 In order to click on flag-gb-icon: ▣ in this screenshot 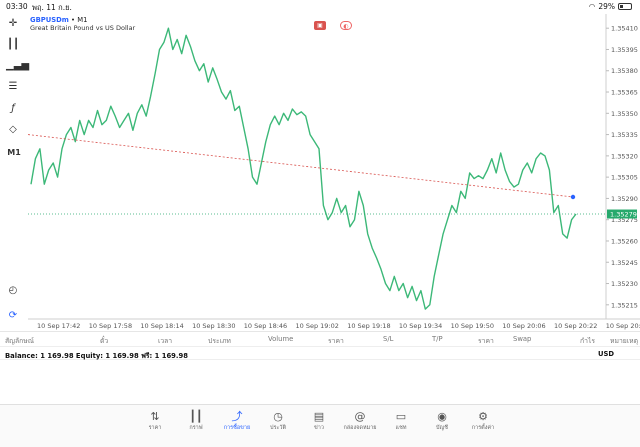, I will do `click(320, 25)`.